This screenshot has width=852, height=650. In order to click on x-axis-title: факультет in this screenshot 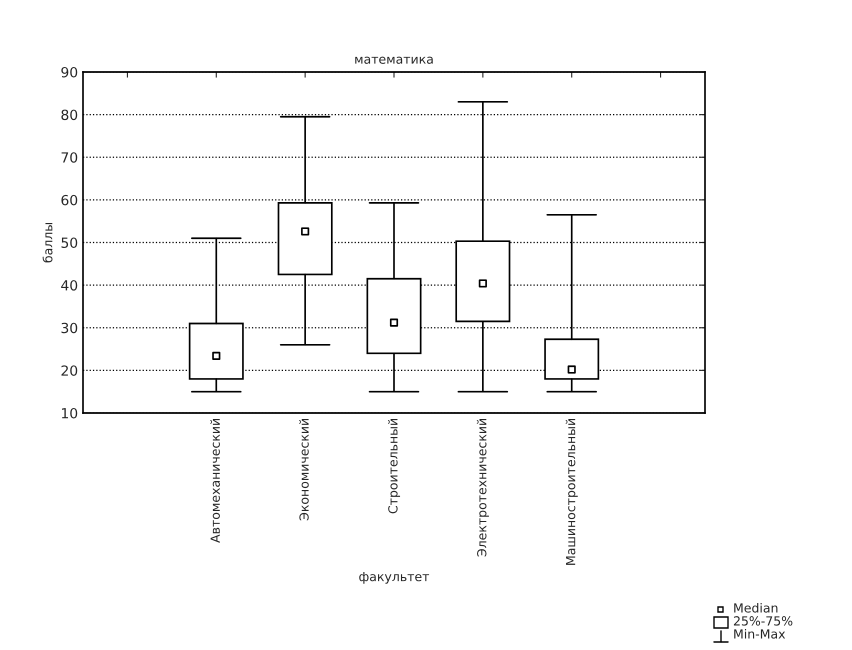, I will do `click(394, 578)`.